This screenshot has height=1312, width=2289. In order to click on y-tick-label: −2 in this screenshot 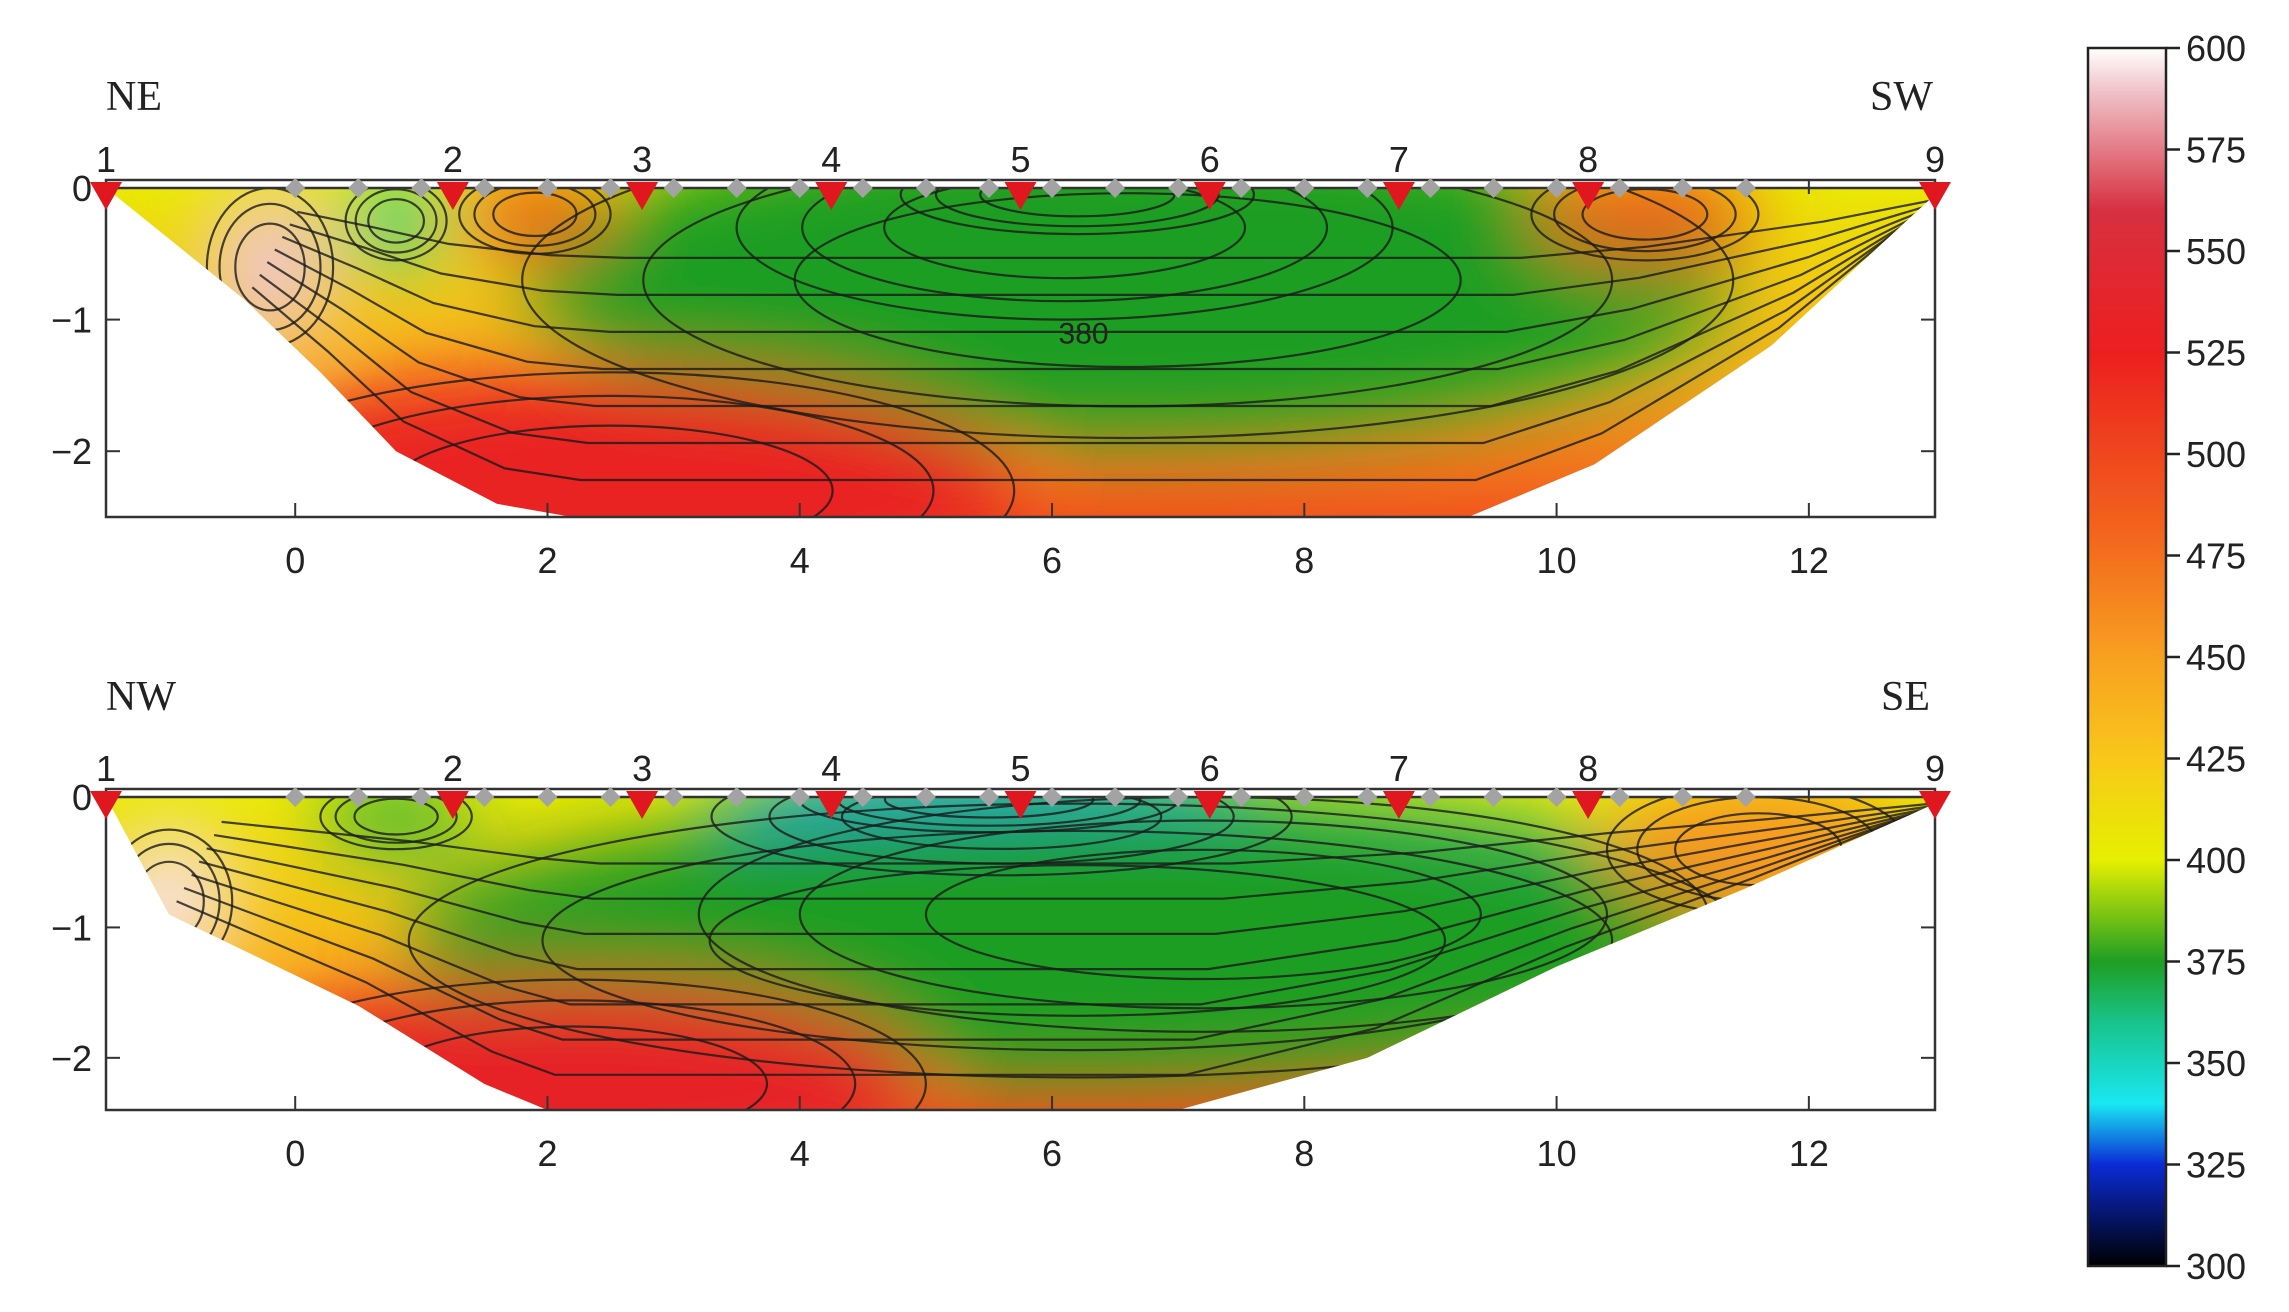, I will do `click(71, 451)`.